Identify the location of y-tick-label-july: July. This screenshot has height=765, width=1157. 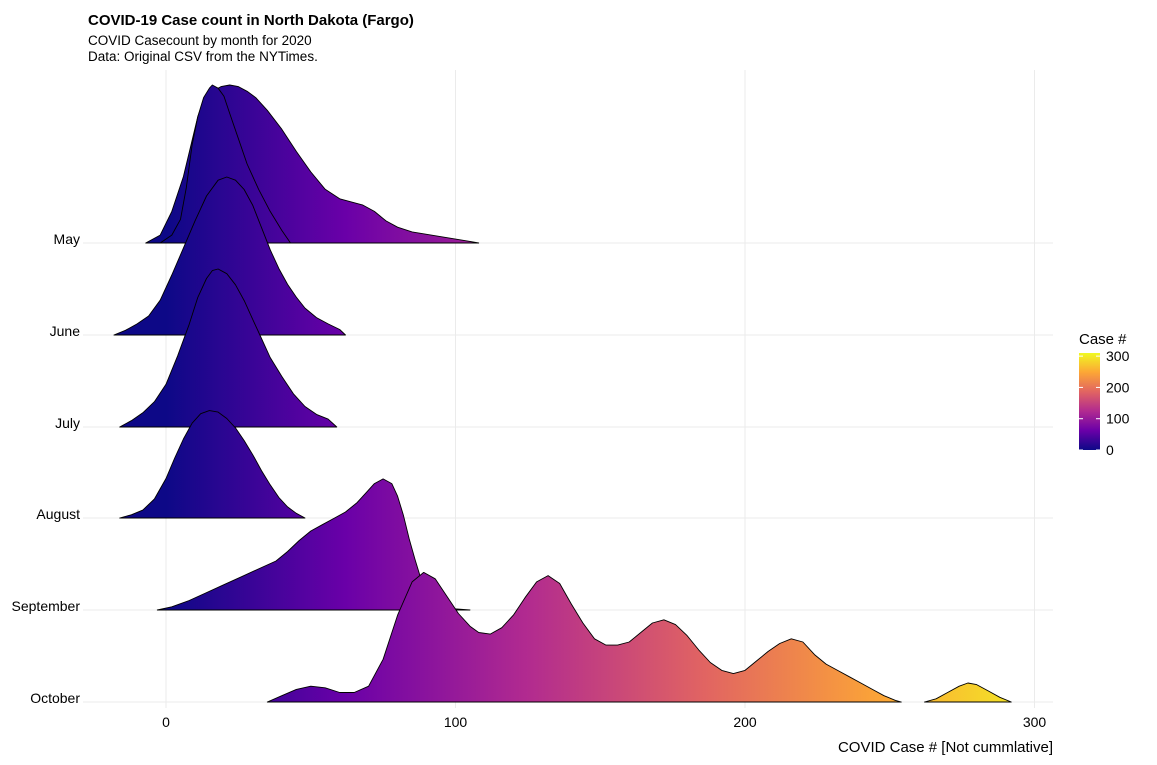
(67, 423).